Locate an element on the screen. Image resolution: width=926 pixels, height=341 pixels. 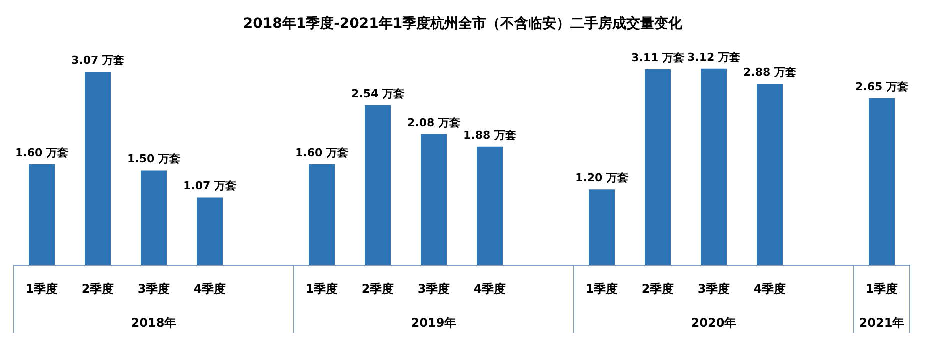
text: 2018年 is located at coordinates (154, 323).